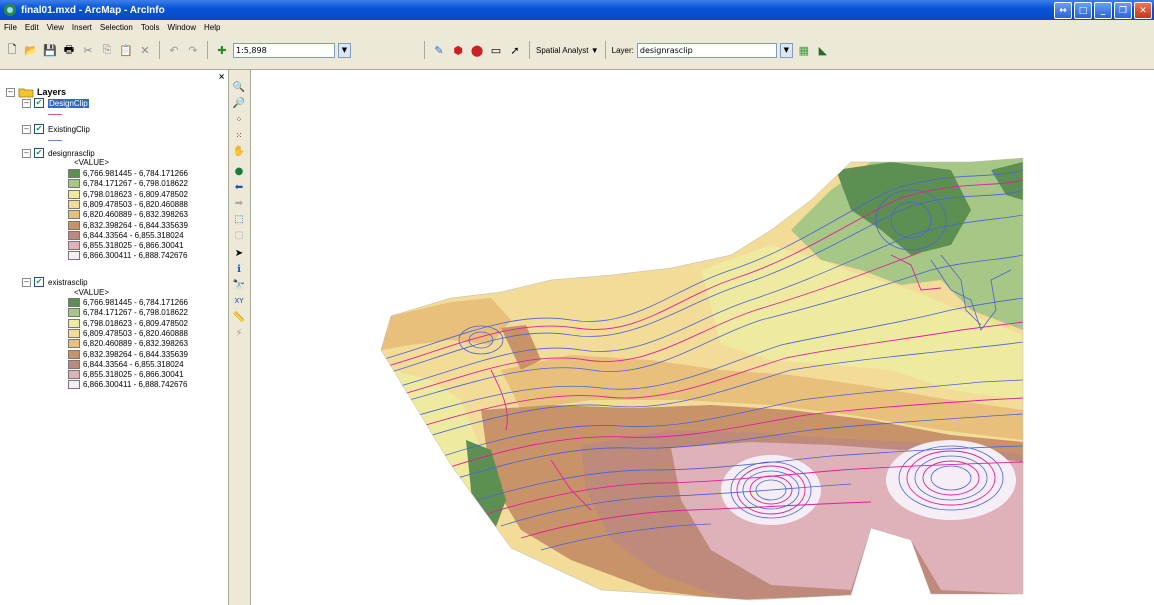 The image size is (1154, 605). Describe the element at coordinates (12, 49) in the screenshot. I see `new-icon: 🗋` at that location.